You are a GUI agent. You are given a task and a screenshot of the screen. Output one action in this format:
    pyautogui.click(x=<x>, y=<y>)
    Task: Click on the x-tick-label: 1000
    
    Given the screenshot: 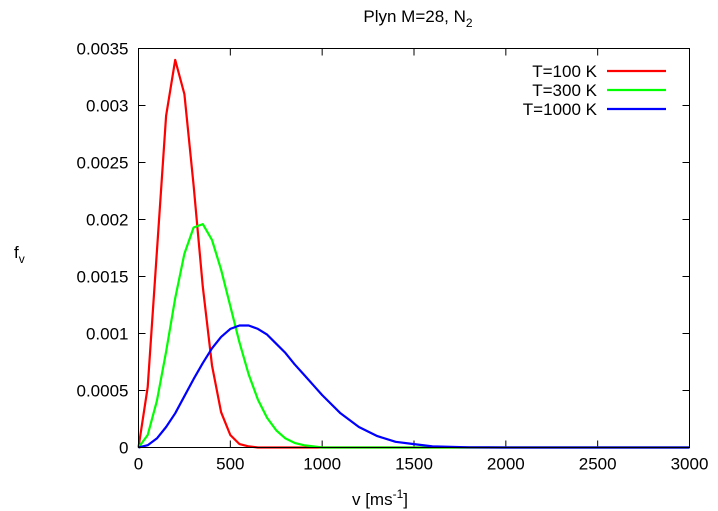 What is the action you would take?
    pyautogui.click(x=322, y=464)
    